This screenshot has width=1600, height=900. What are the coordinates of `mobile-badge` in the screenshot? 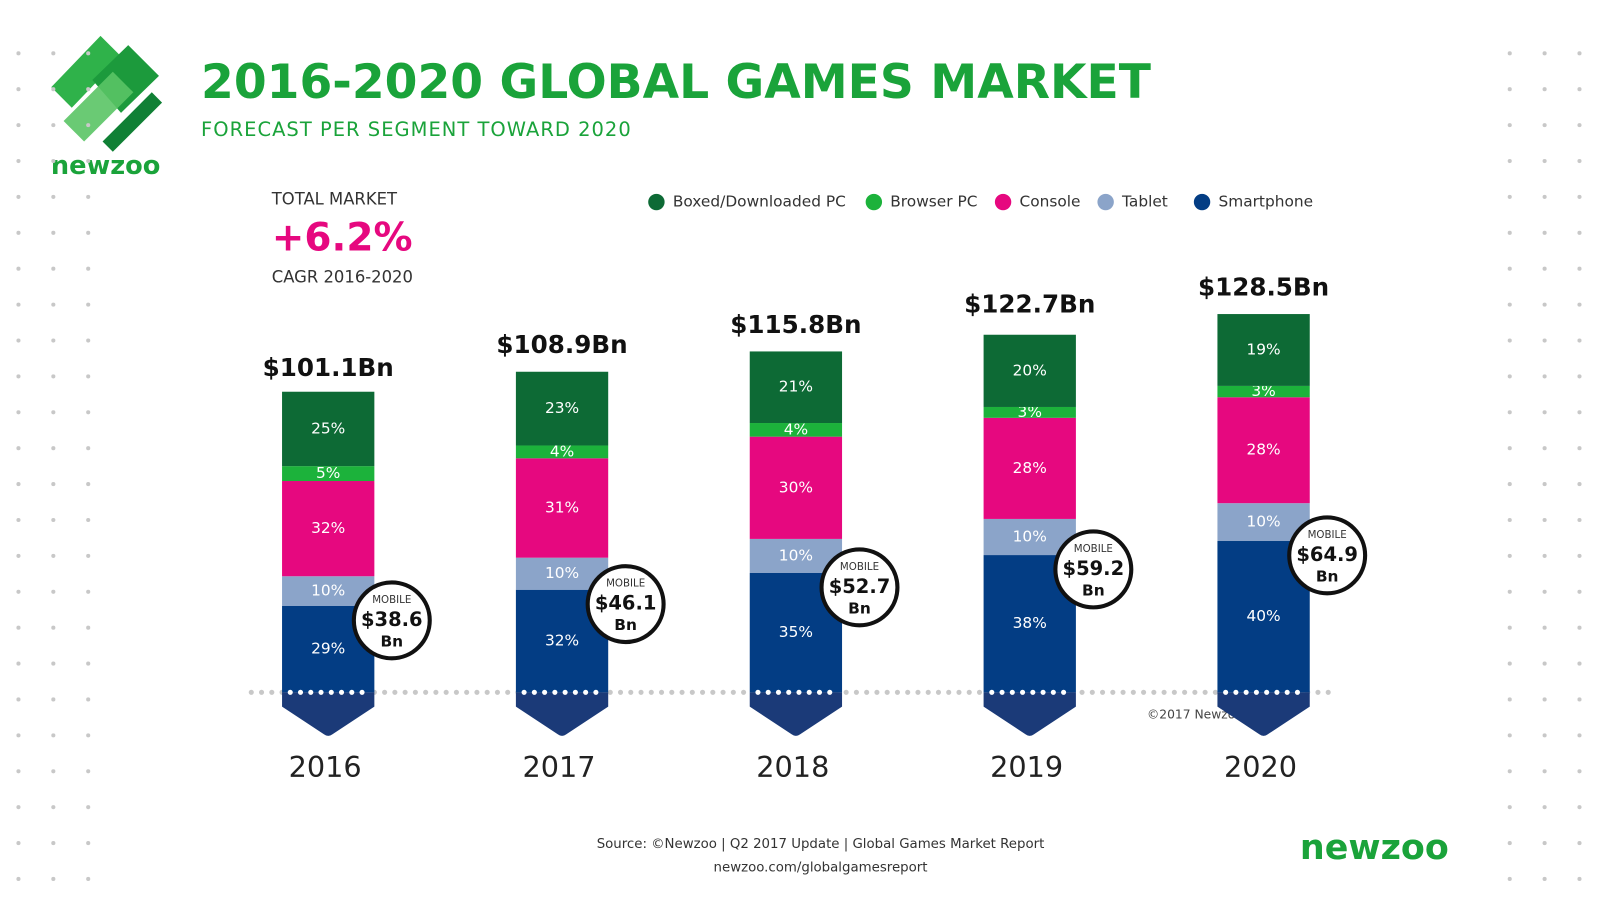 It's located at (1327, 555).